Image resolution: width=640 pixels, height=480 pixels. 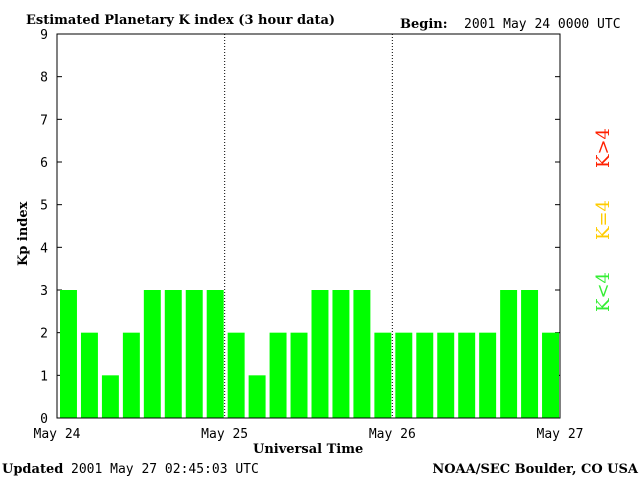 What do you see at coordinates (542, 24) in the screenshot?
I see `begin-value: 2001 May 24 0000 UTC` at bounding box center [542, 24].